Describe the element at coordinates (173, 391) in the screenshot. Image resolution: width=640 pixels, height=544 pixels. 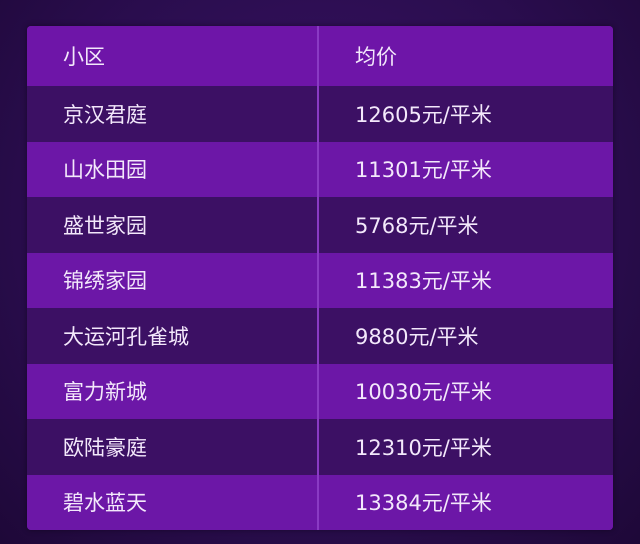
I see `community-name: 富力新城` at that location.